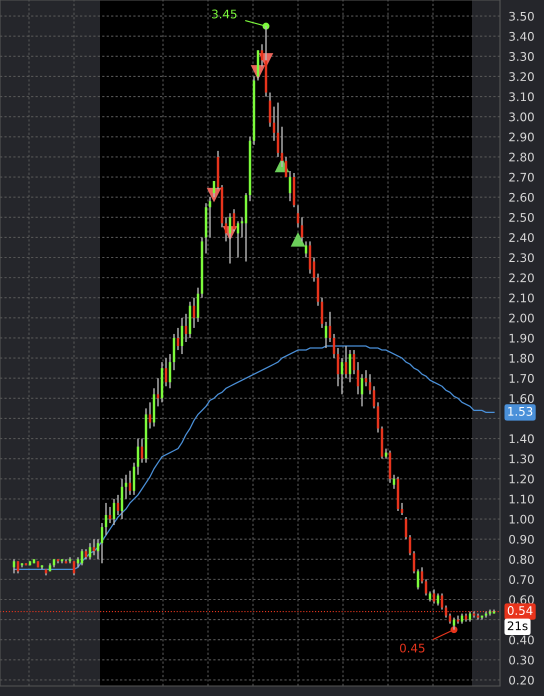 The width and height of the screenshot is (544, 696). Describe the element at coordinates (522, 439) in the screenshot. I see `y-tick-label: 1.40` at that location.